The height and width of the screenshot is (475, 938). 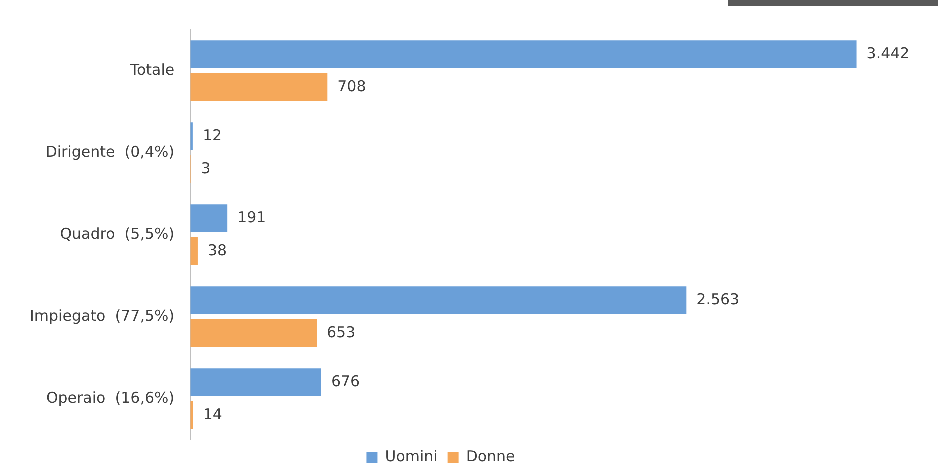 What do you see at coordinates (411, 456) in the screenshot?
I see `legend-label: Uomini` at bounding box center [411, 456].